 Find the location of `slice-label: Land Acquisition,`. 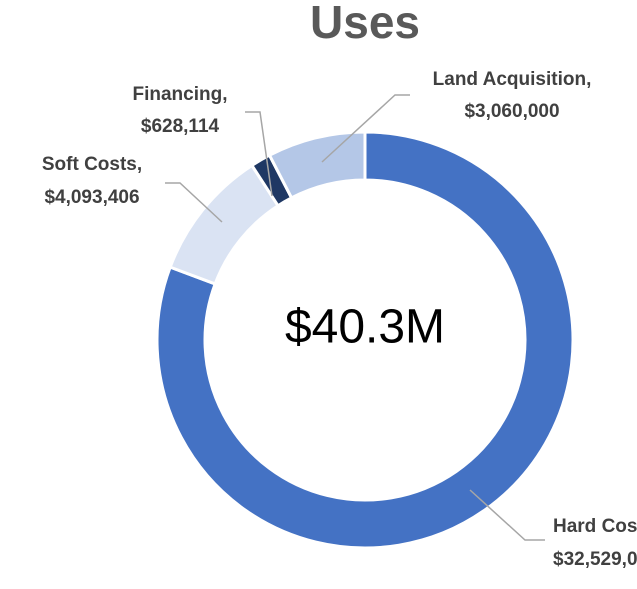

slice-label: Land Acquisition, is located at coordinates (512, 79).